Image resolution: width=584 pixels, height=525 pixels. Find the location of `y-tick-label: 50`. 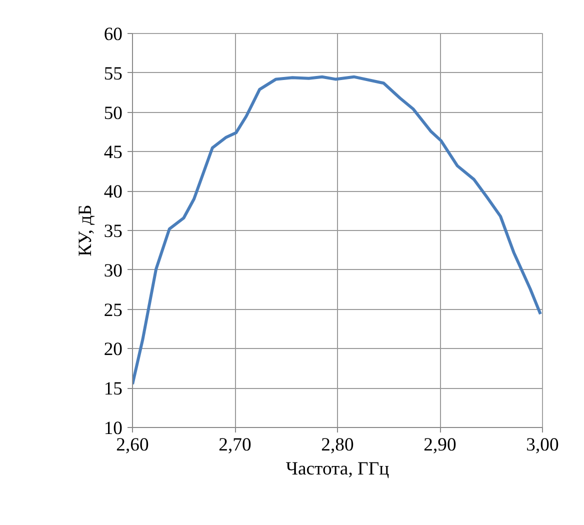

y-tick-label: 50 is located at coordinates (113, 113).